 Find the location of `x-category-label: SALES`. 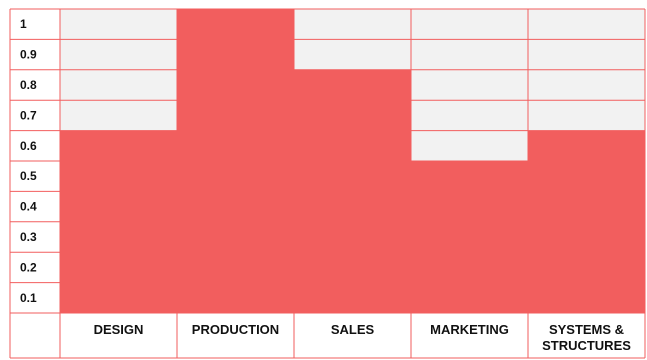

x-category-label: SALES is located at coordinates (353, 329).